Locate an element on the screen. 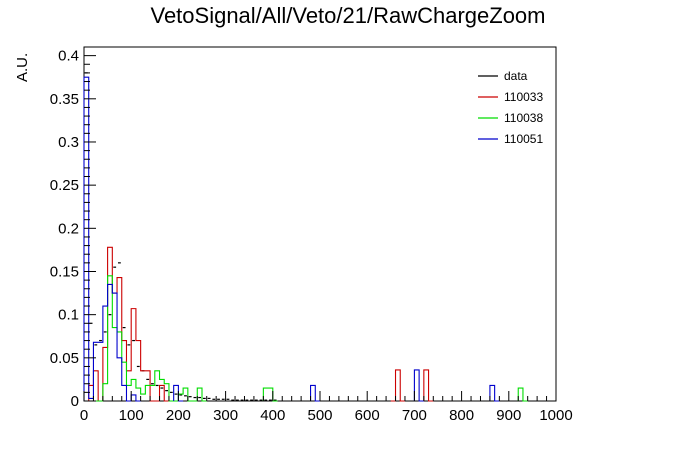 The height and width of the screenshot is (472, 696). x-tick-label: 100 is located at coordinates (131, 415).